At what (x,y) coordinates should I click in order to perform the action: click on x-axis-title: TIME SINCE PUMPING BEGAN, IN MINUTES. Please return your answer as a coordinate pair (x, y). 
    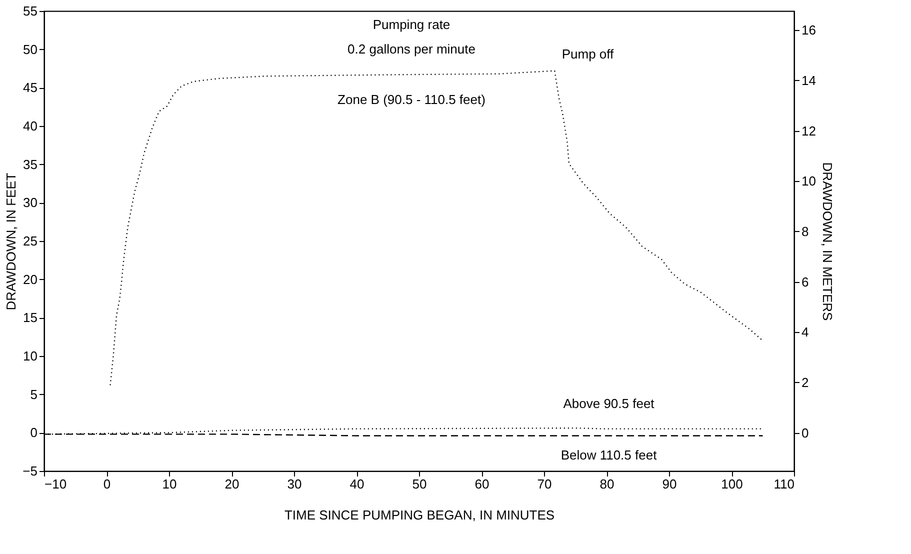
    Looking at the image, I should click on (419, 515).